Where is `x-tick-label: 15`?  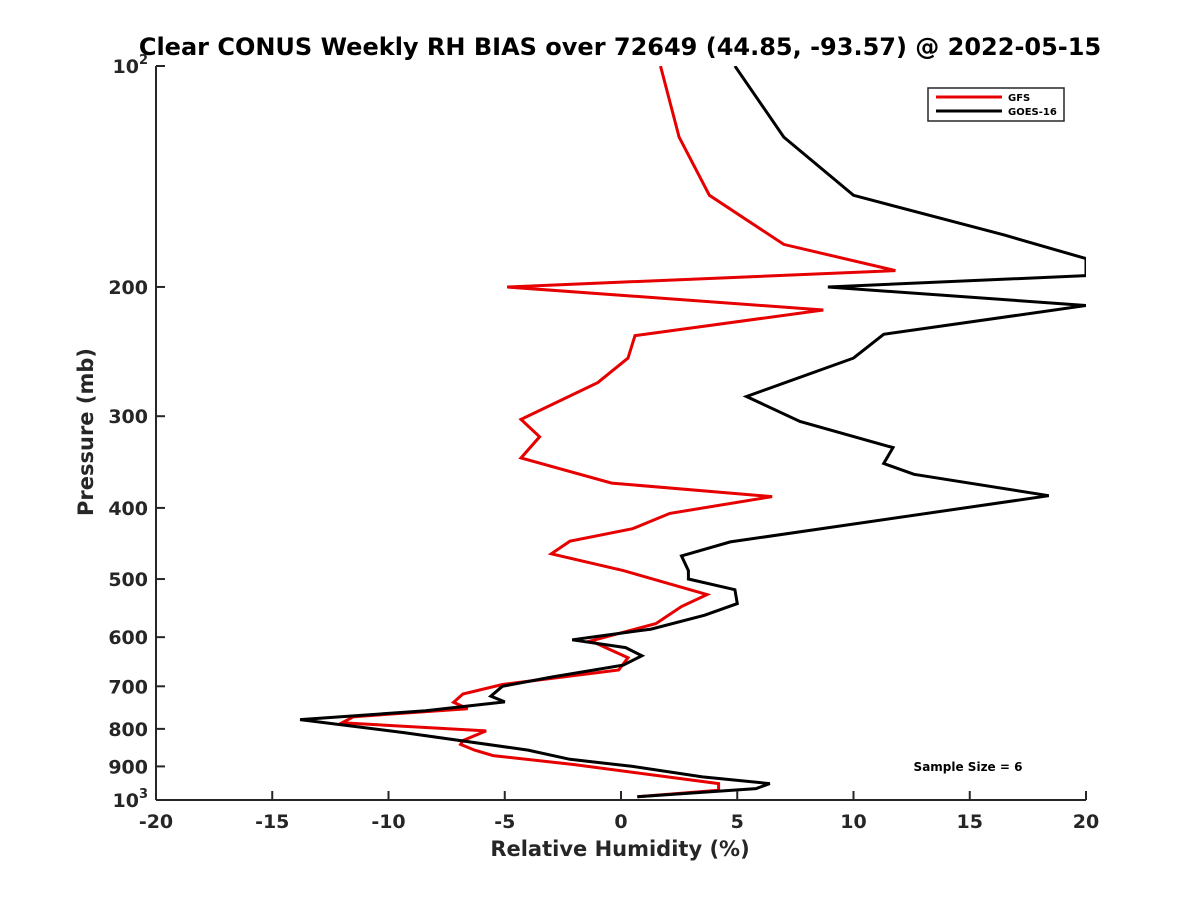 x-tick-label: 15 is located at coordinates (970, 822).